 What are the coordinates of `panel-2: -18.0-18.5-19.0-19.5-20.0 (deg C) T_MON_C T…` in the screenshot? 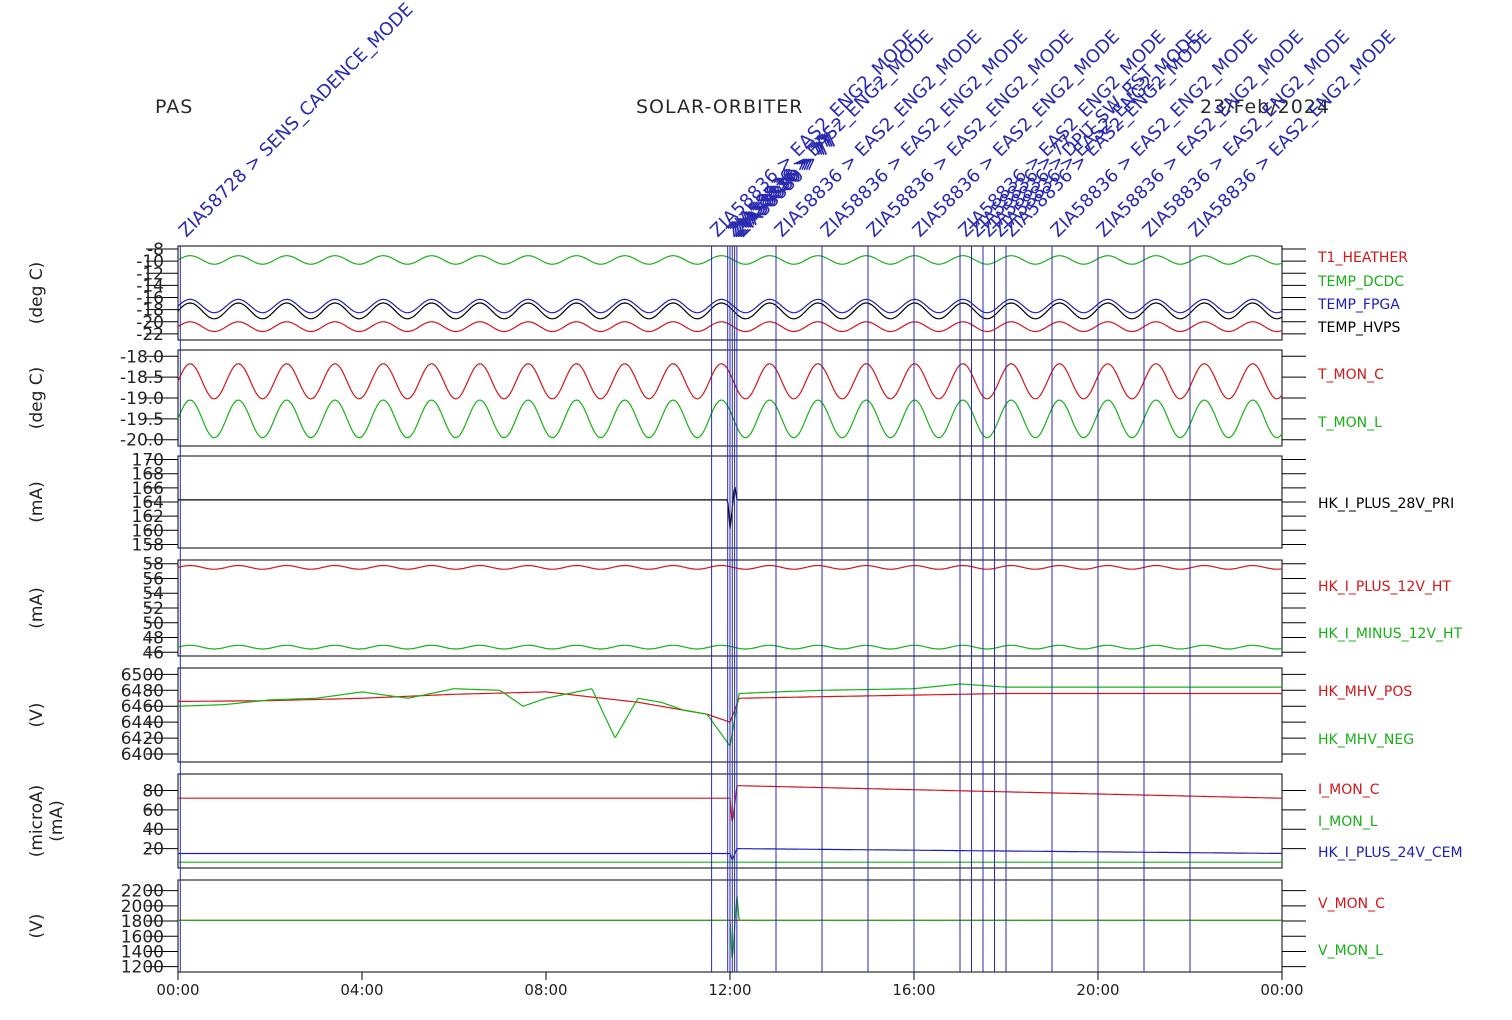 It's located at (705, 398).